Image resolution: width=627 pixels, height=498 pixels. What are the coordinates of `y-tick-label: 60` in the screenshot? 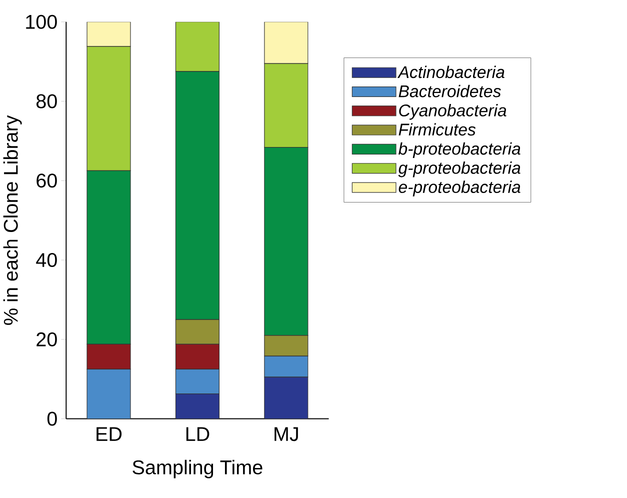 It's located at (46, 180).